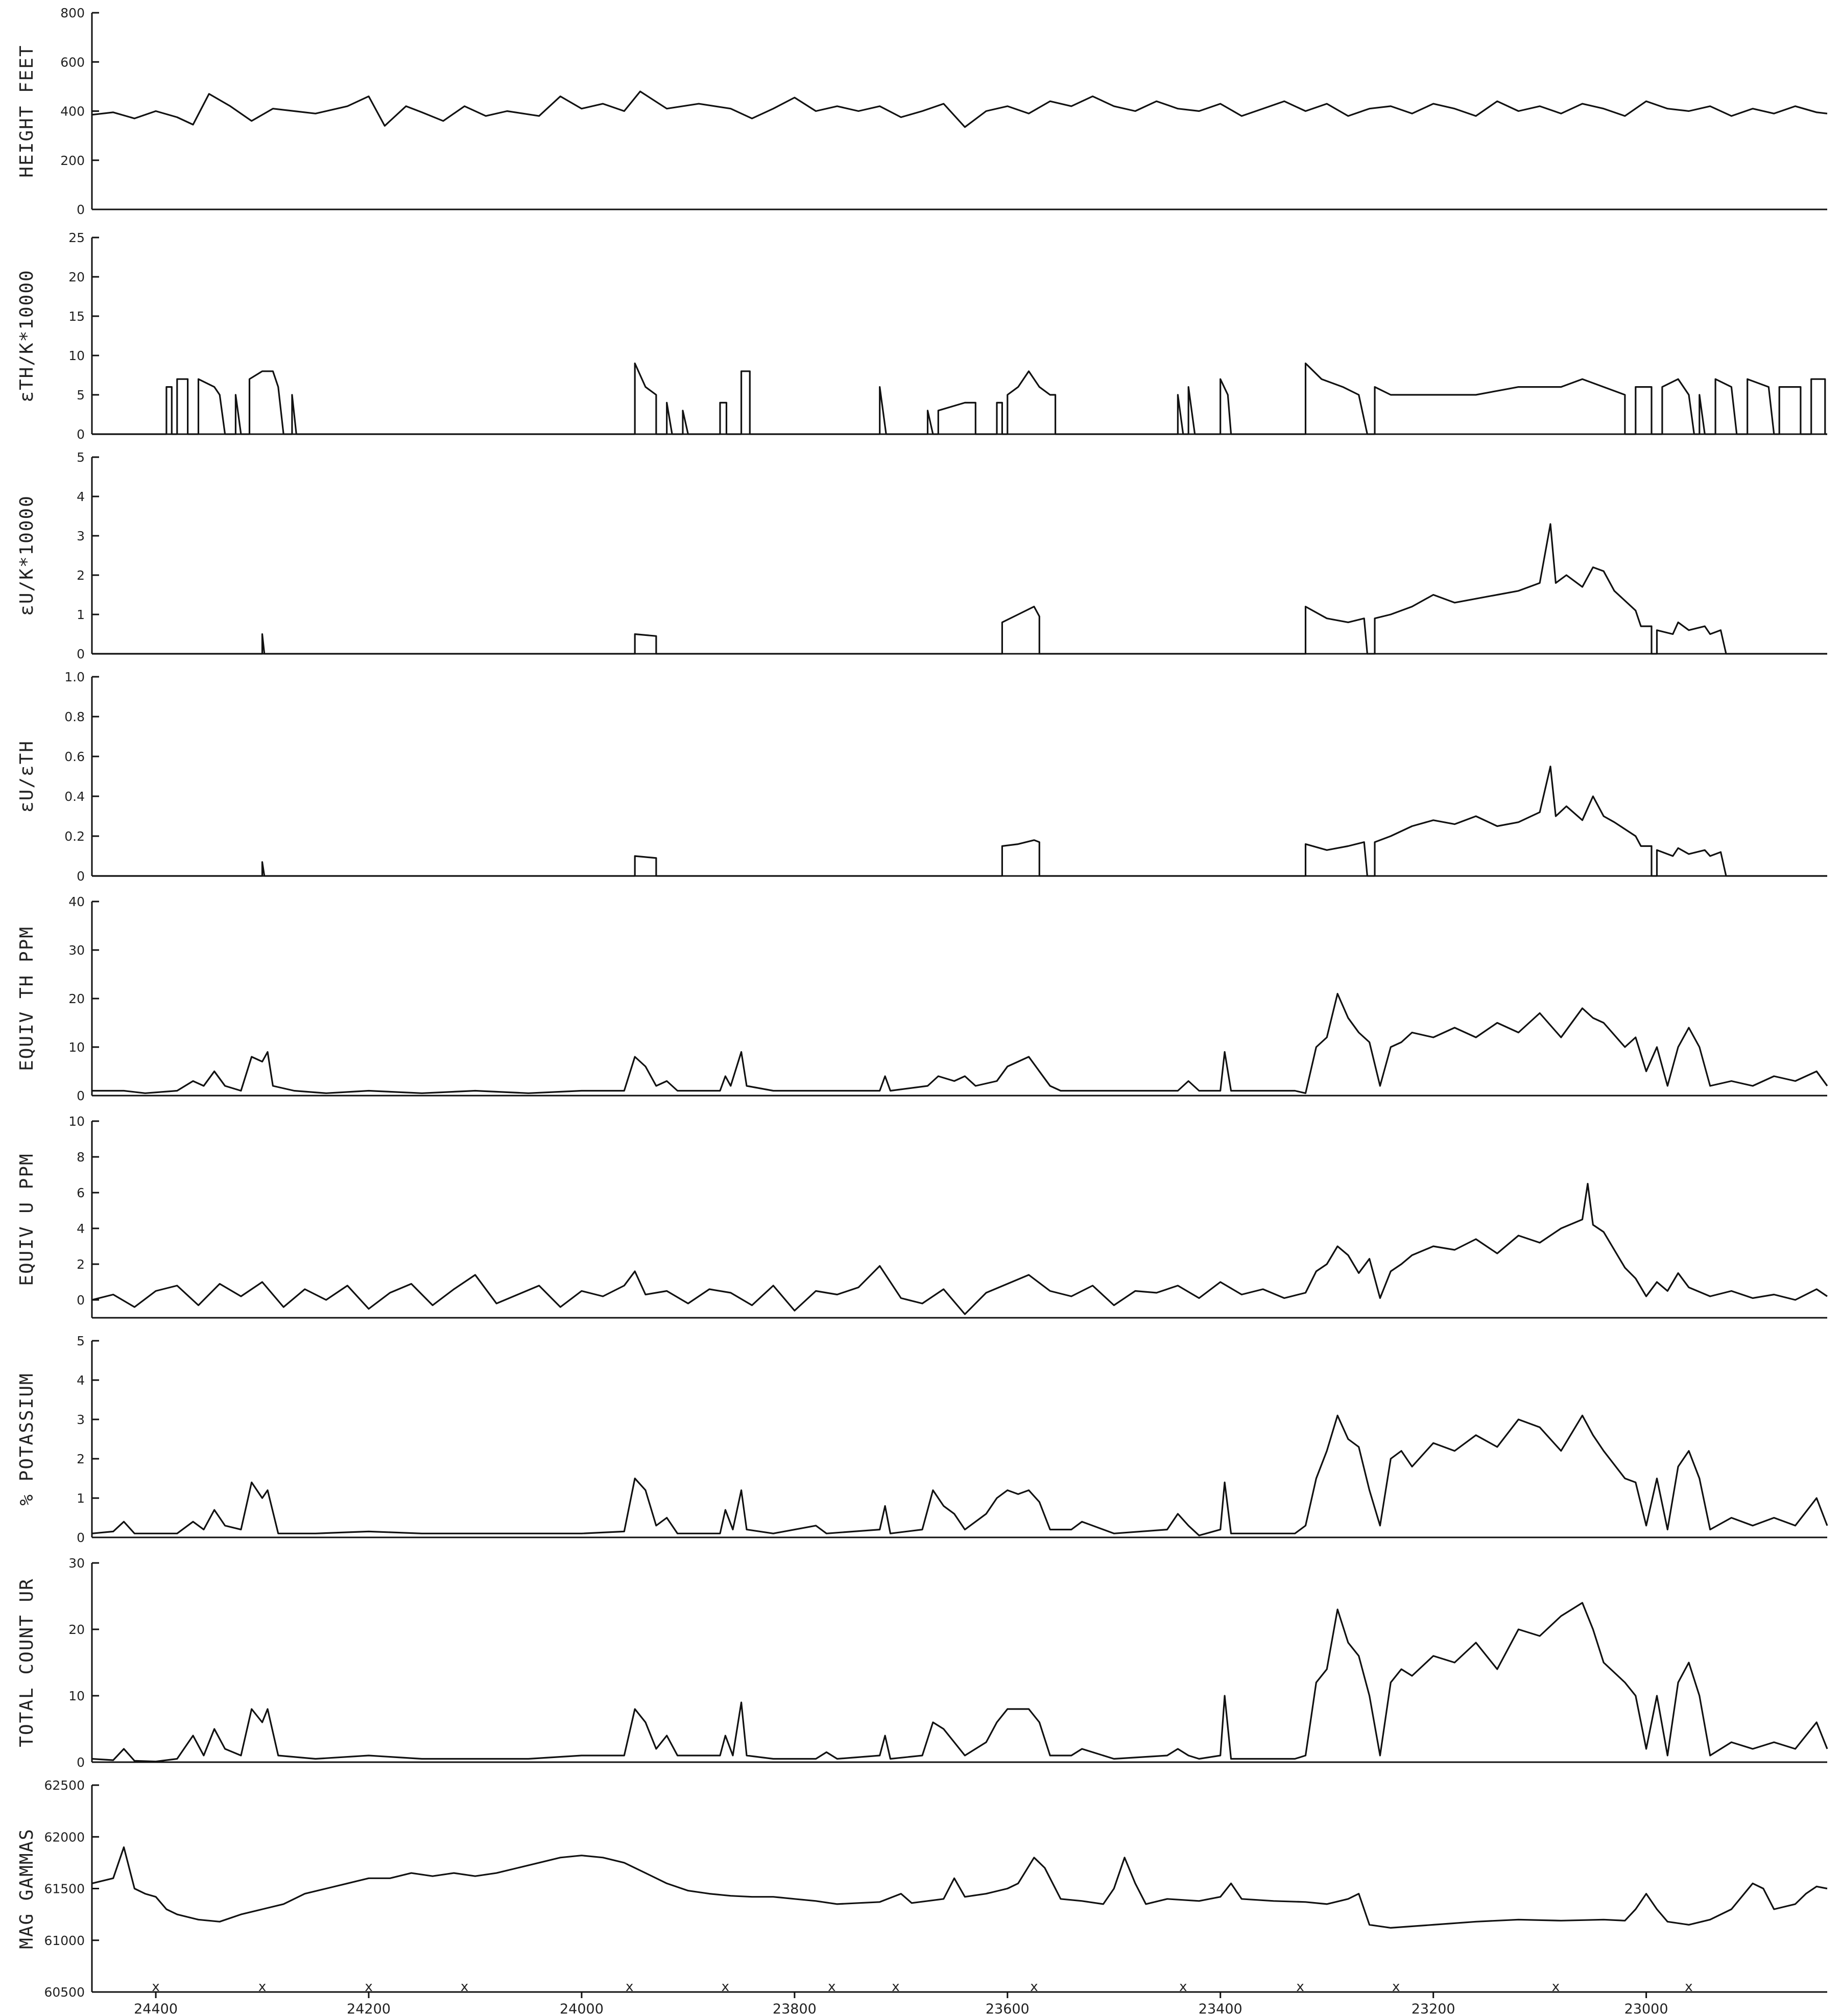 The width and height of the screenshot is (1841, 2016). What do you see at coordinates (26, 777) in the screenshot?
I see `panel-label: εU/εTH` at bounding box center [26, 777].